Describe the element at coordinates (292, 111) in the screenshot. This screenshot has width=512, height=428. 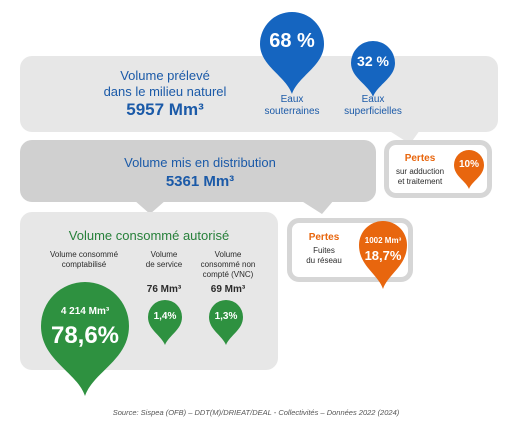
I see `souterraines-label-line2: souterraines` at that location.